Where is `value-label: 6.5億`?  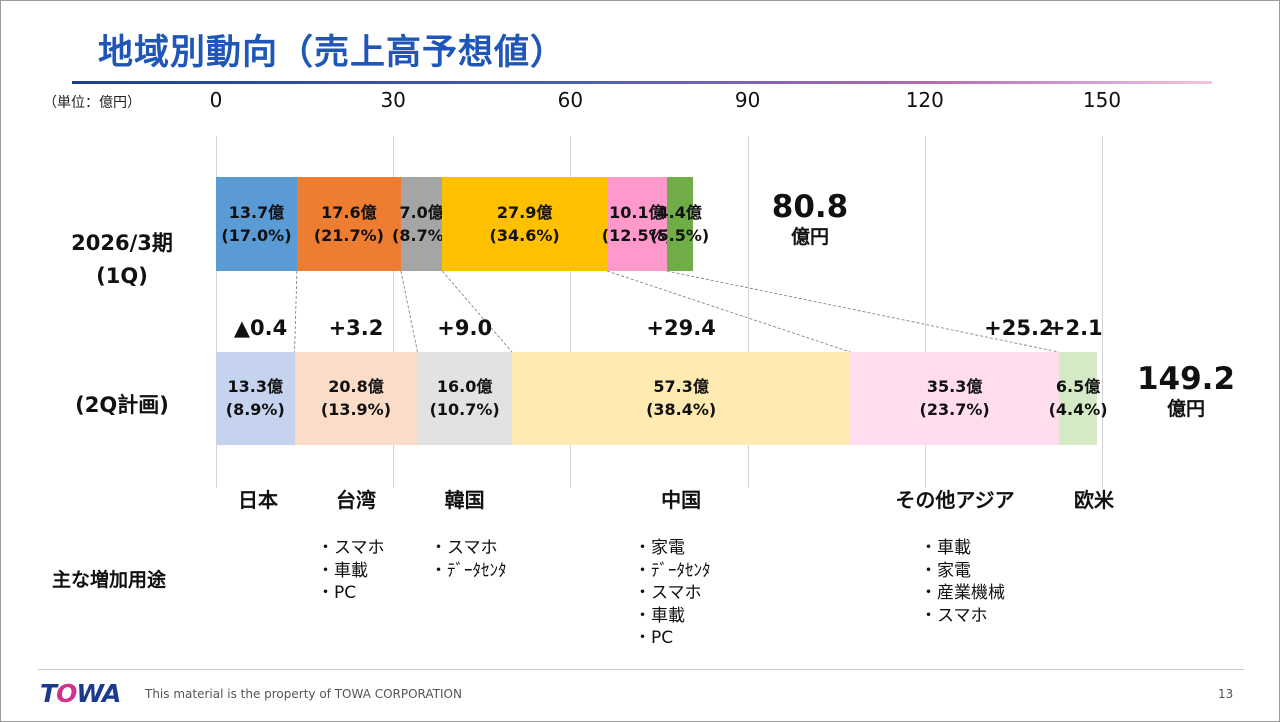
value-label: 6.5億 is located at coordinates (1078, 386).